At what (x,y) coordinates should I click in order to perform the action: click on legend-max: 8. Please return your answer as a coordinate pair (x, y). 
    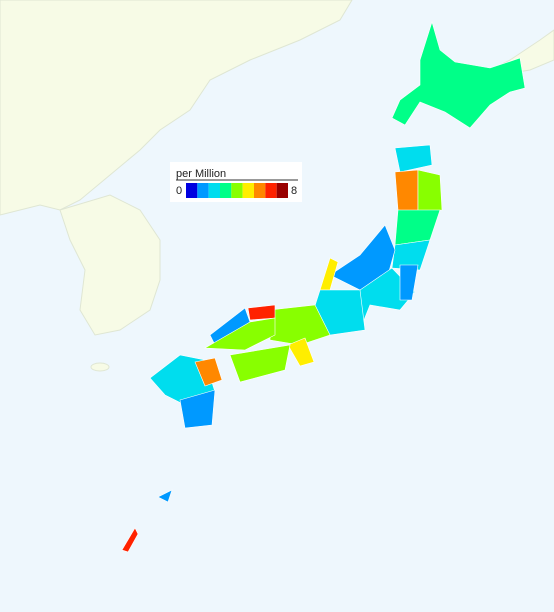
    Looking at the image, I should click on (294, 191).